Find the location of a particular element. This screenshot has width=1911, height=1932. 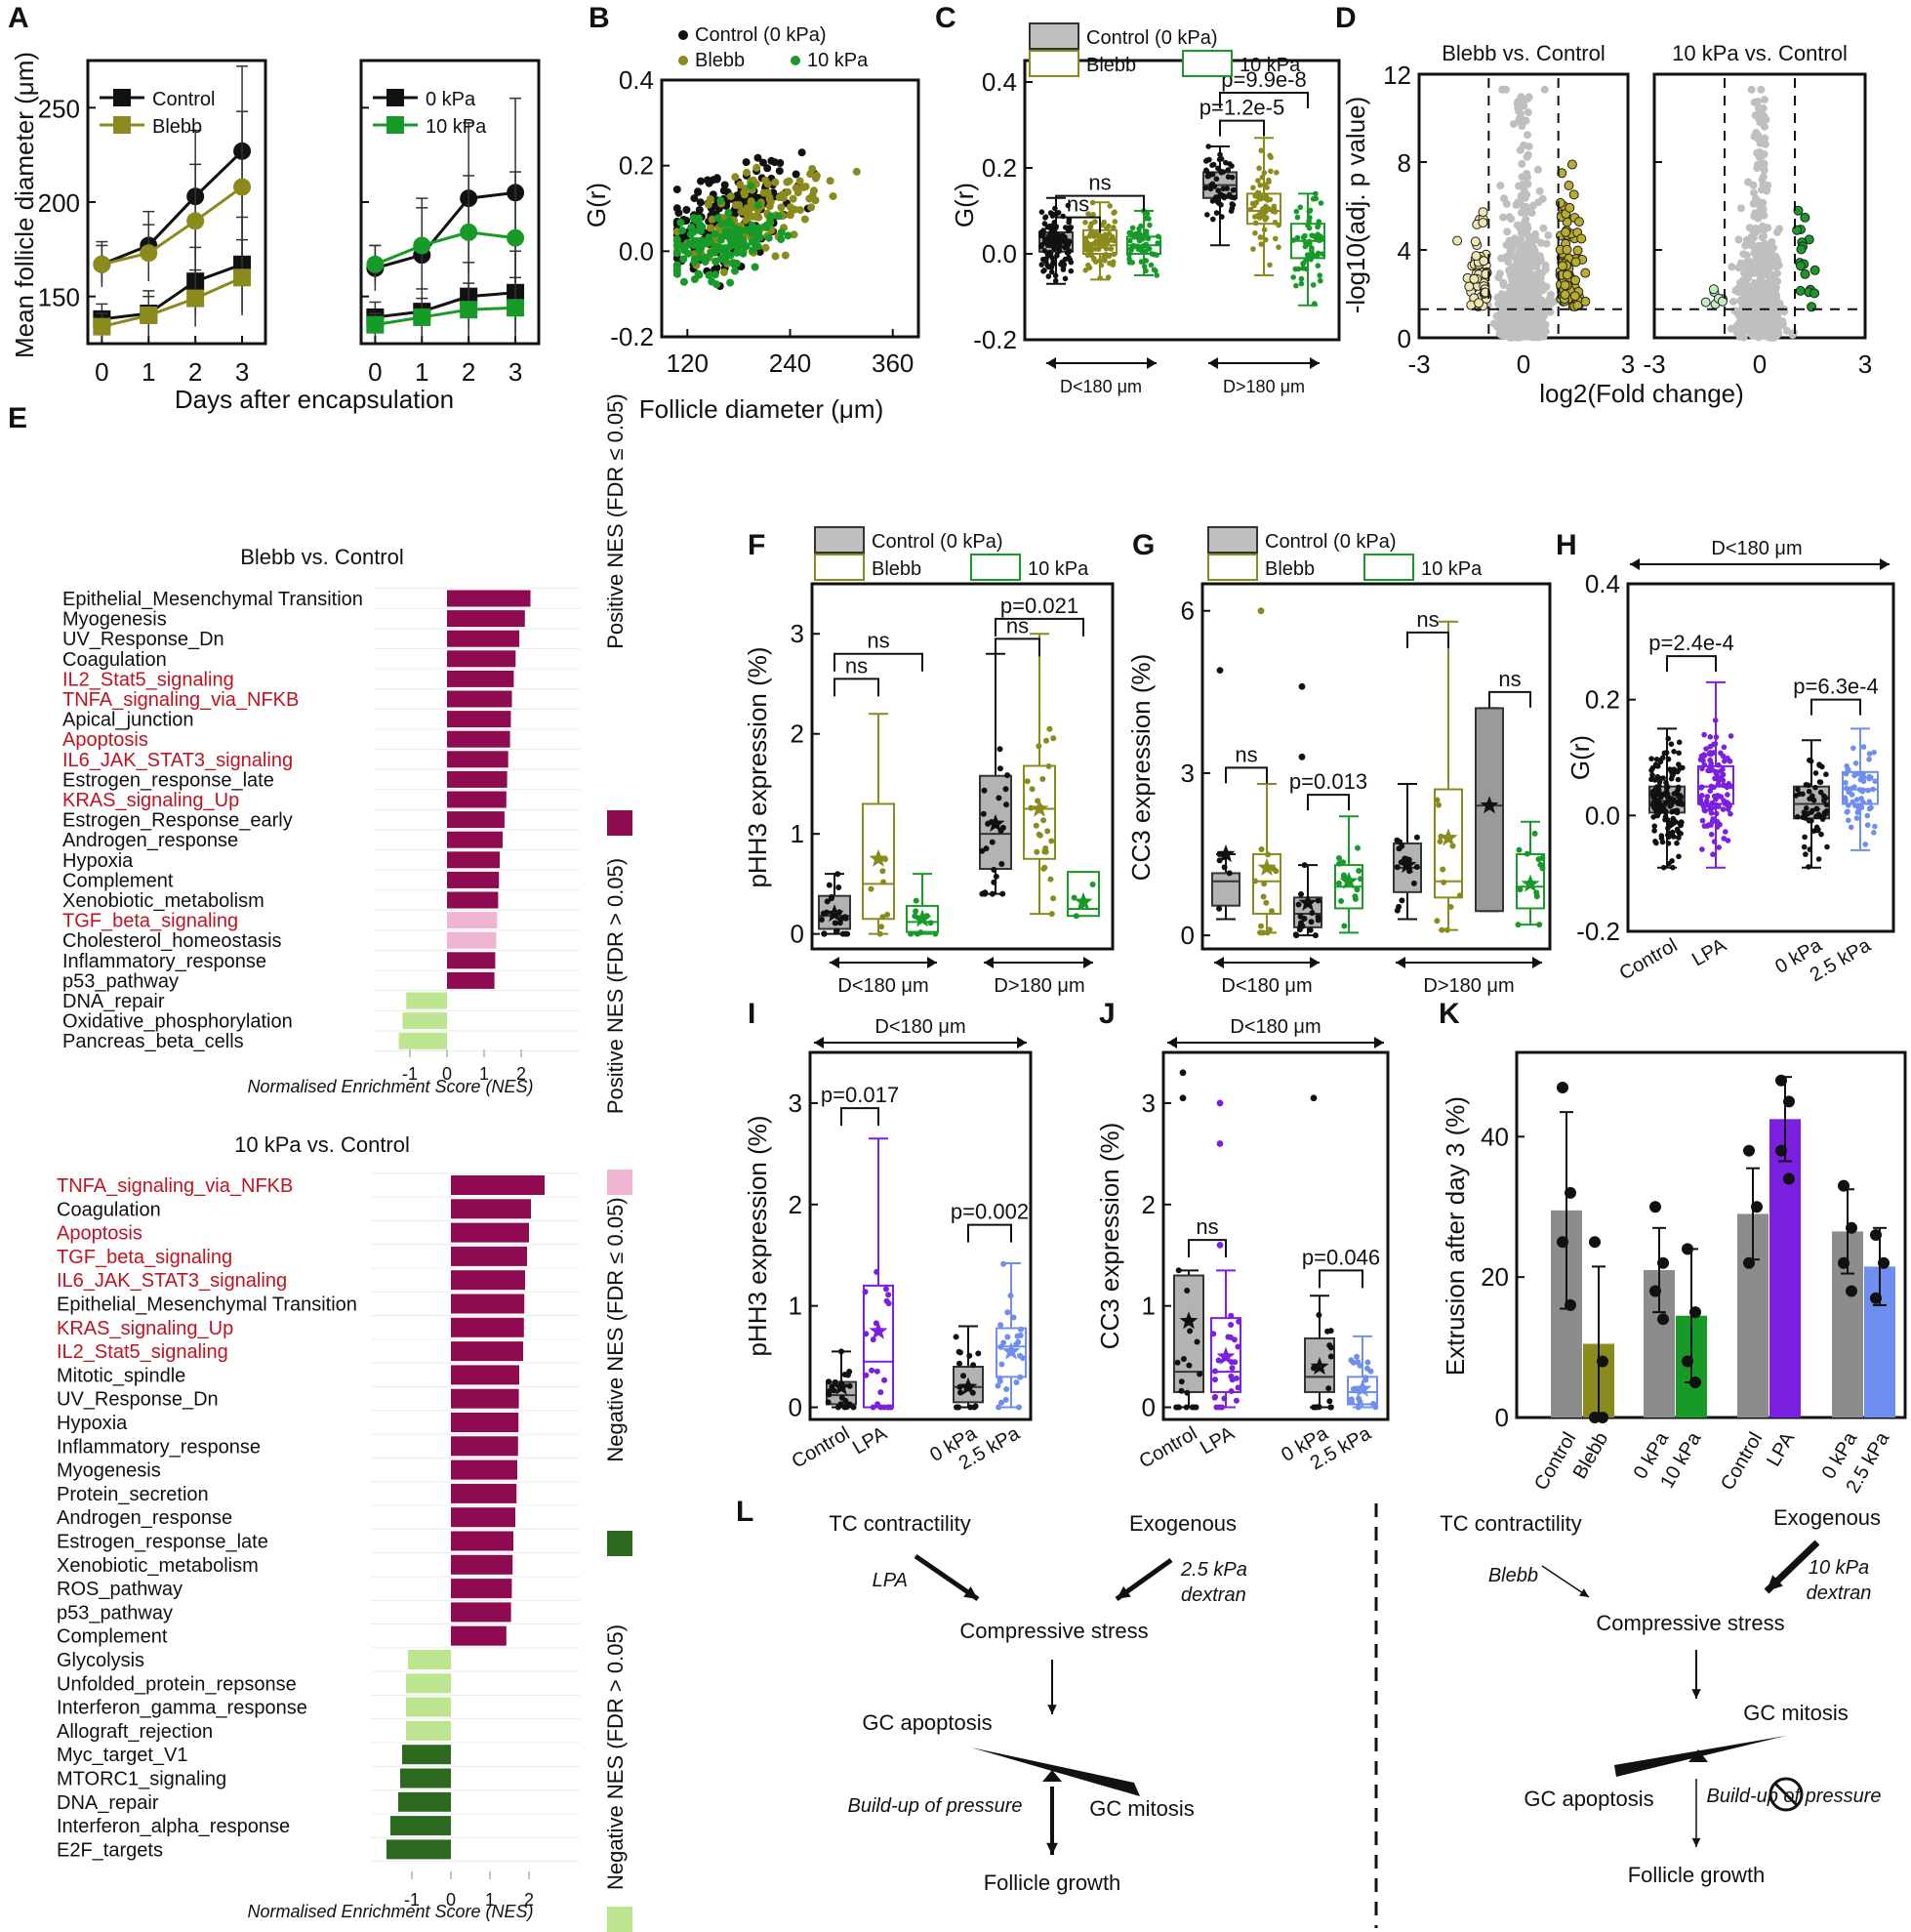

panel-C-sig-2-bracket-label: p=1.2e-5 is located at coordinates (1241, 108).